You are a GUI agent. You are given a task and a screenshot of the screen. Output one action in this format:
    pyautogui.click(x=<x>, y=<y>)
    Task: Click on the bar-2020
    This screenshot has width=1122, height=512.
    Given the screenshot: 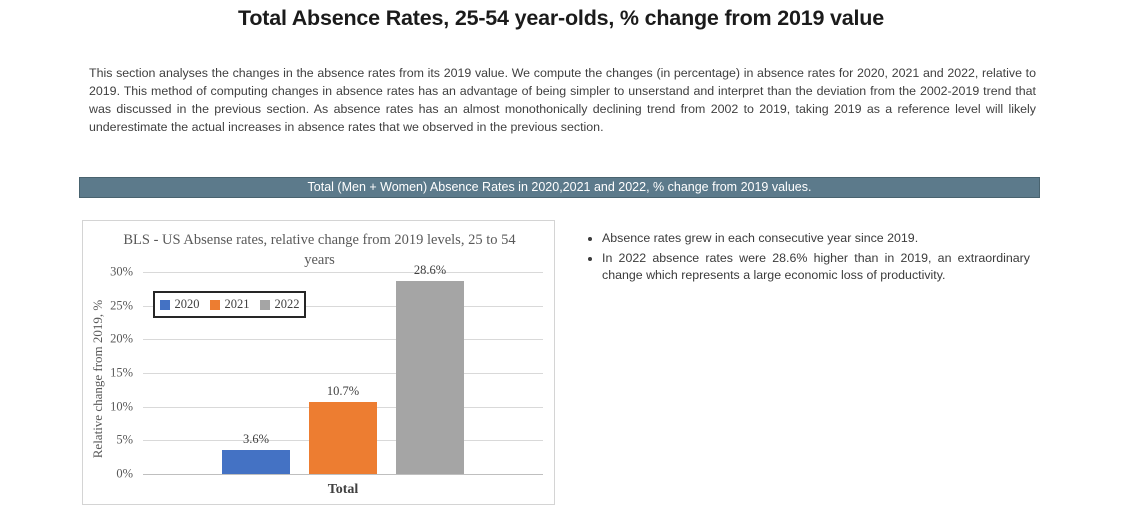 What is the action you would take?
    pyautogui.click(x=256, y=461)
    